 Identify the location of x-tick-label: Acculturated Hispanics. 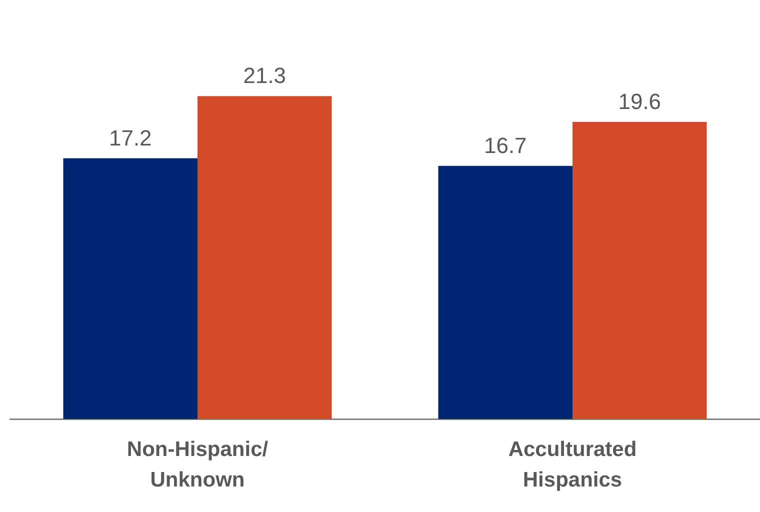
(572, 465).